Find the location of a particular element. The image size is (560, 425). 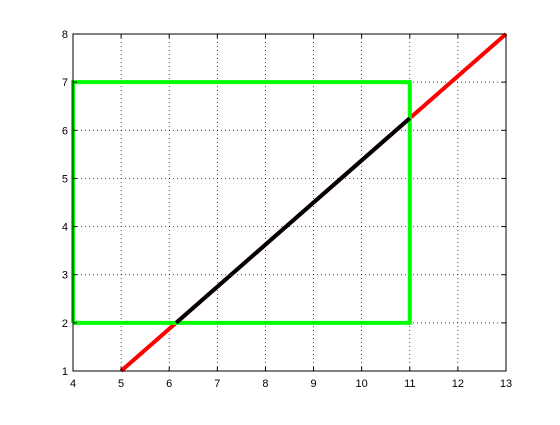

y-tick-label: 4 is located at coordinates (65, 228).